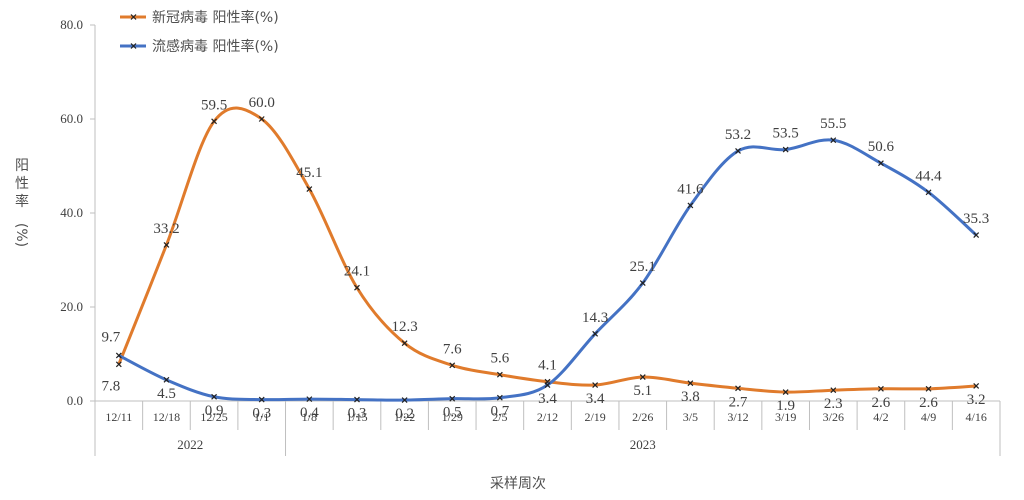 Image resolution: width=1024 pixels, height=500 pixels. Describe the element at coordinates (690, 417) in the screenshot. I see `x-tick-label: 3/5` at that location.